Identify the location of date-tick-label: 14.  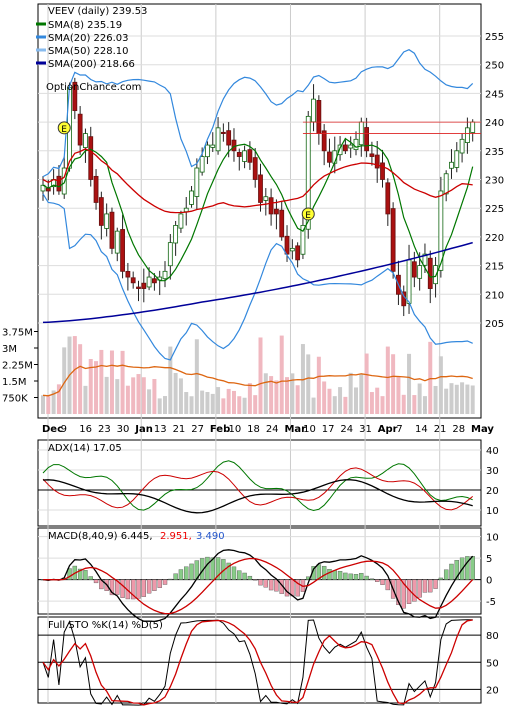
(421, 429).